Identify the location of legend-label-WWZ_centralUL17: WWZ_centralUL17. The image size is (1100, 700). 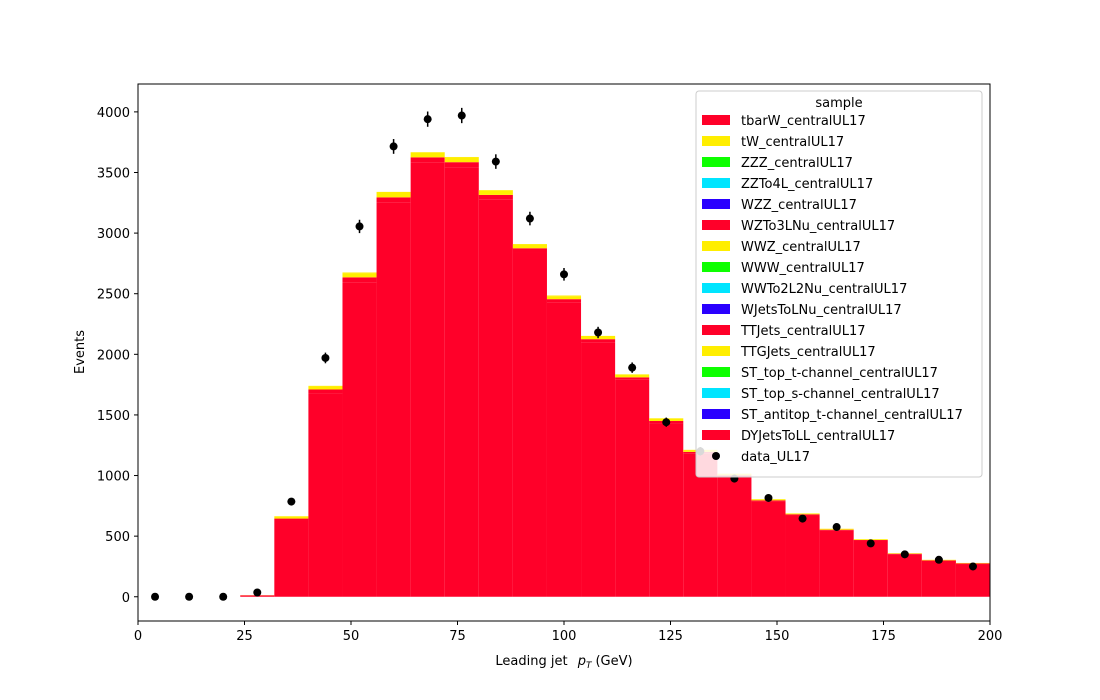
(801, 247).